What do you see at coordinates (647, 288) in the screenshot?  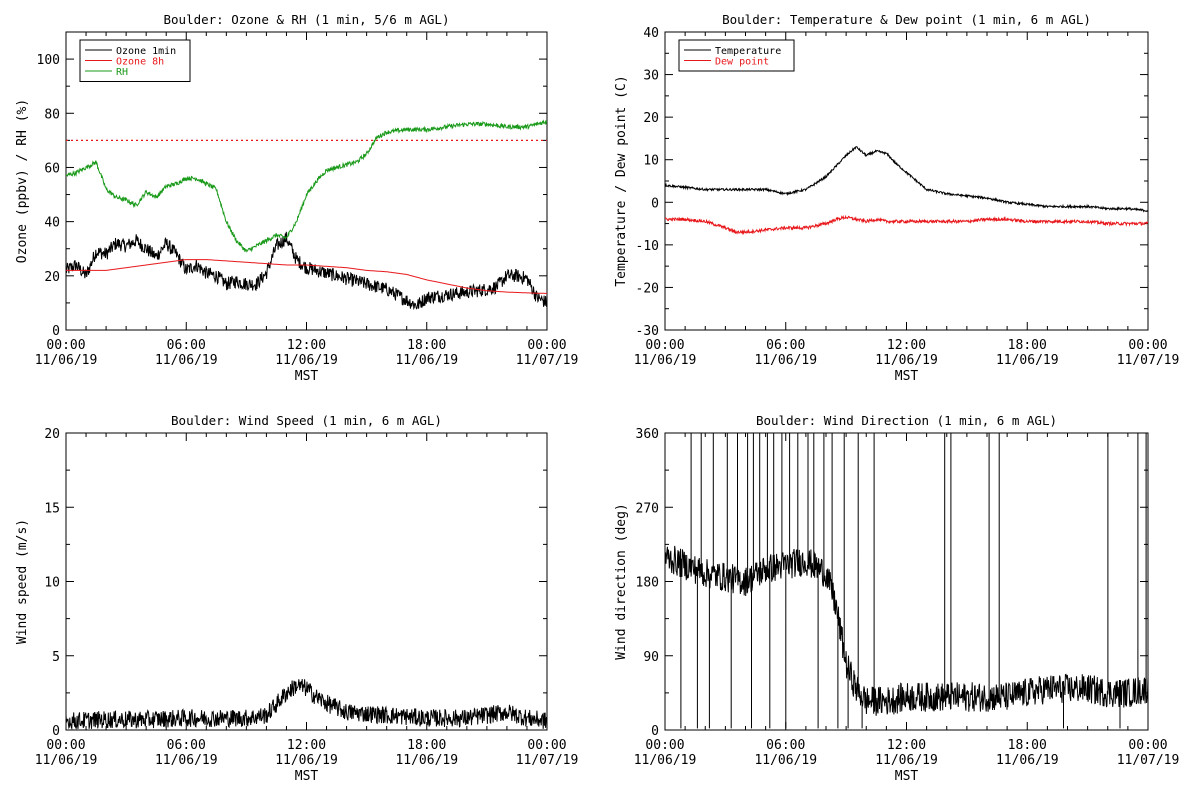 I see `y-tick-label: -20` at bounding box center [647, 288].